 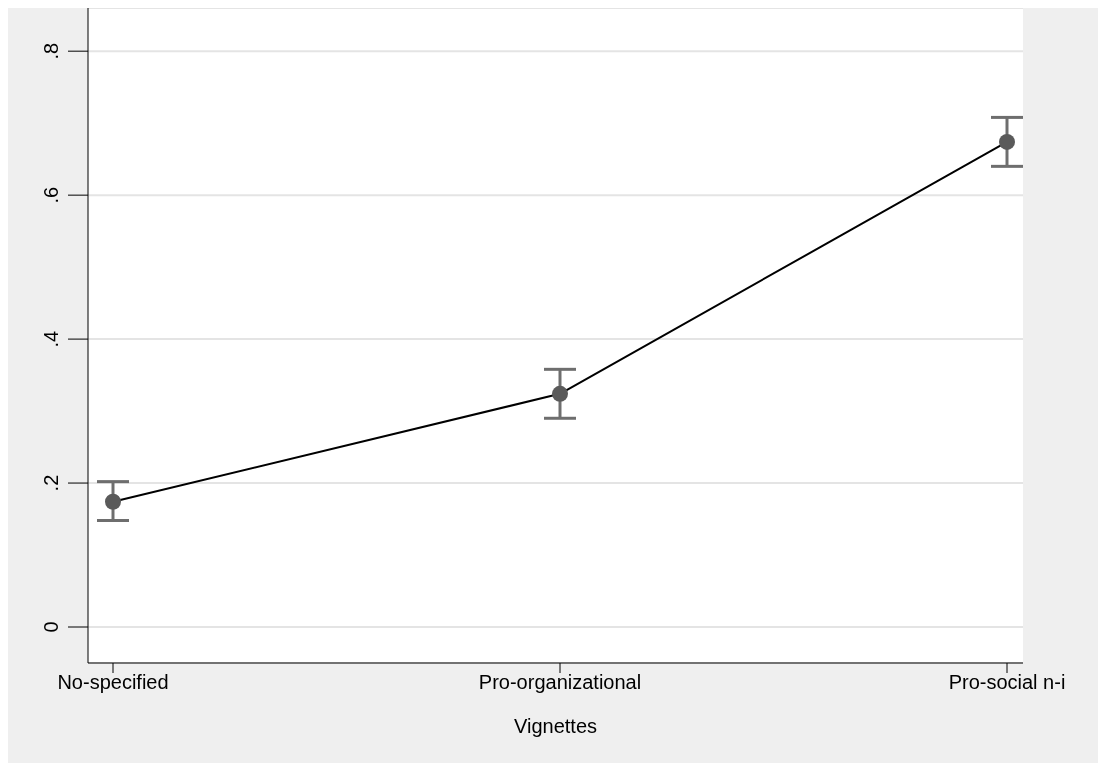 I want to click on y-tick-label: .4, so click(x=51, y=339).